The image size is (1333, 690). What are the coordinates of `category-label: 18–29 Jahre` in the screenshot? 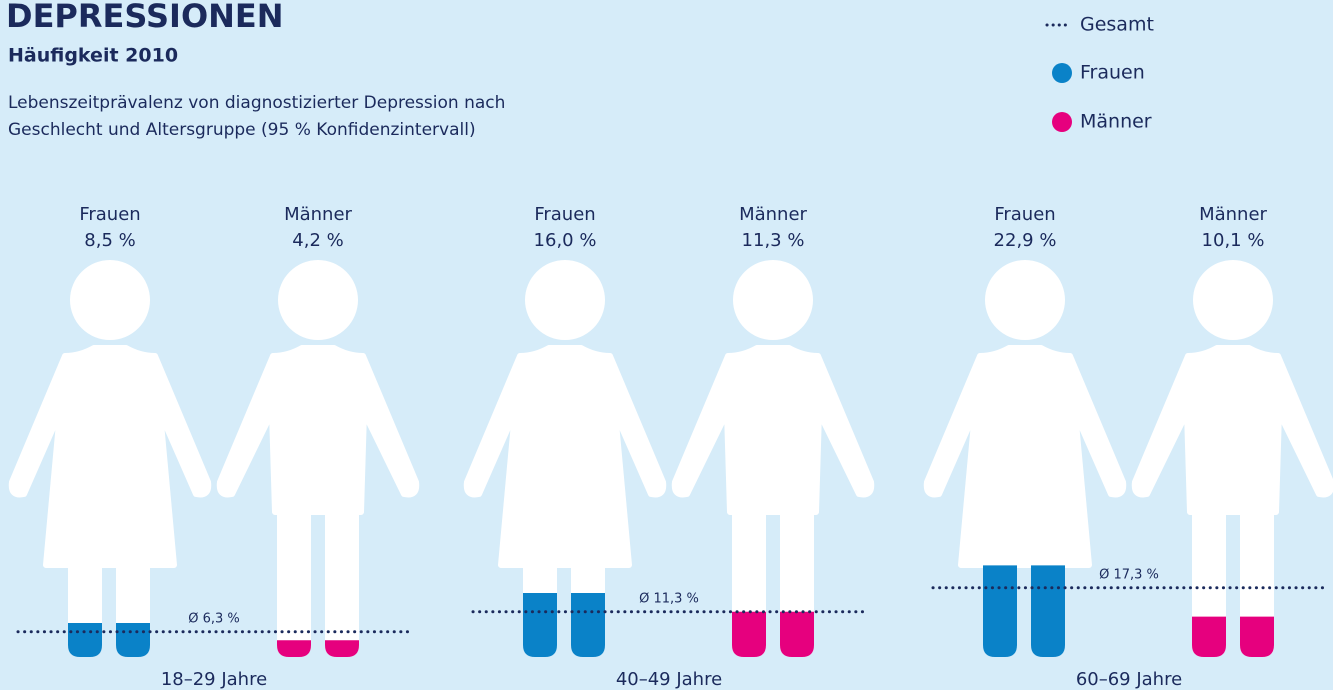 It's located at (214, 679).